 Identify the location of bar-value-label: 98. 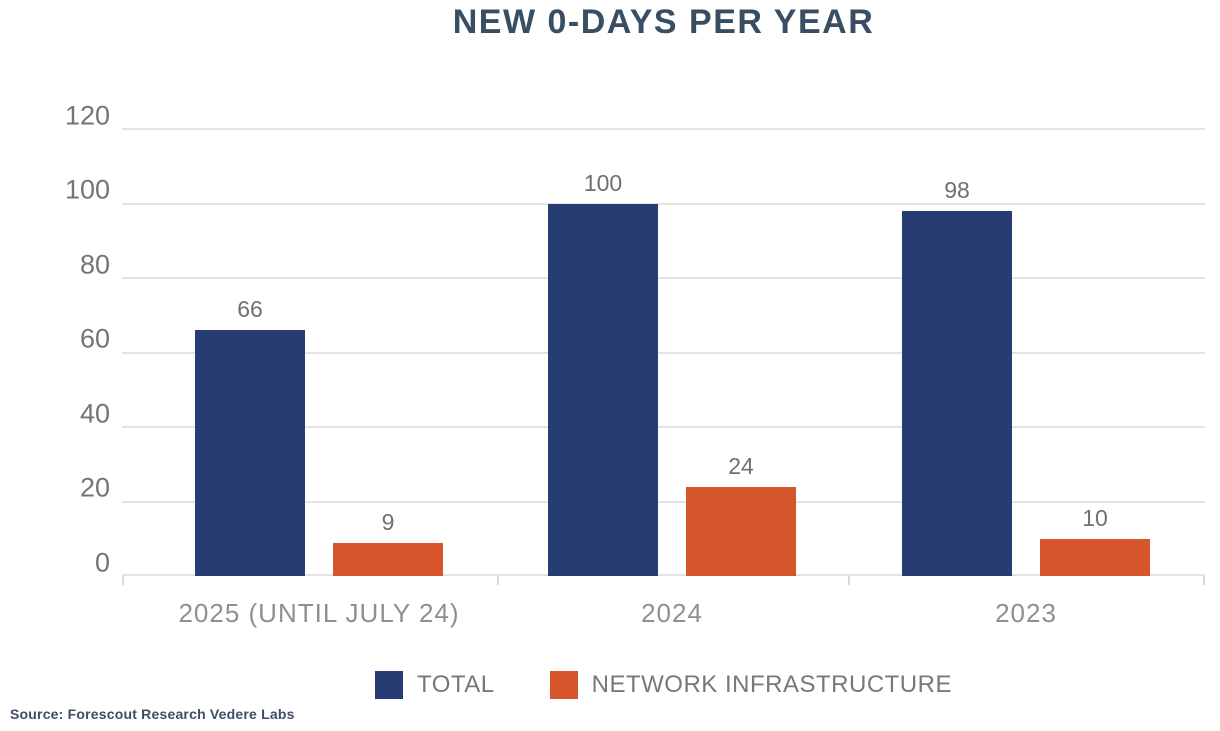
(957, 189).